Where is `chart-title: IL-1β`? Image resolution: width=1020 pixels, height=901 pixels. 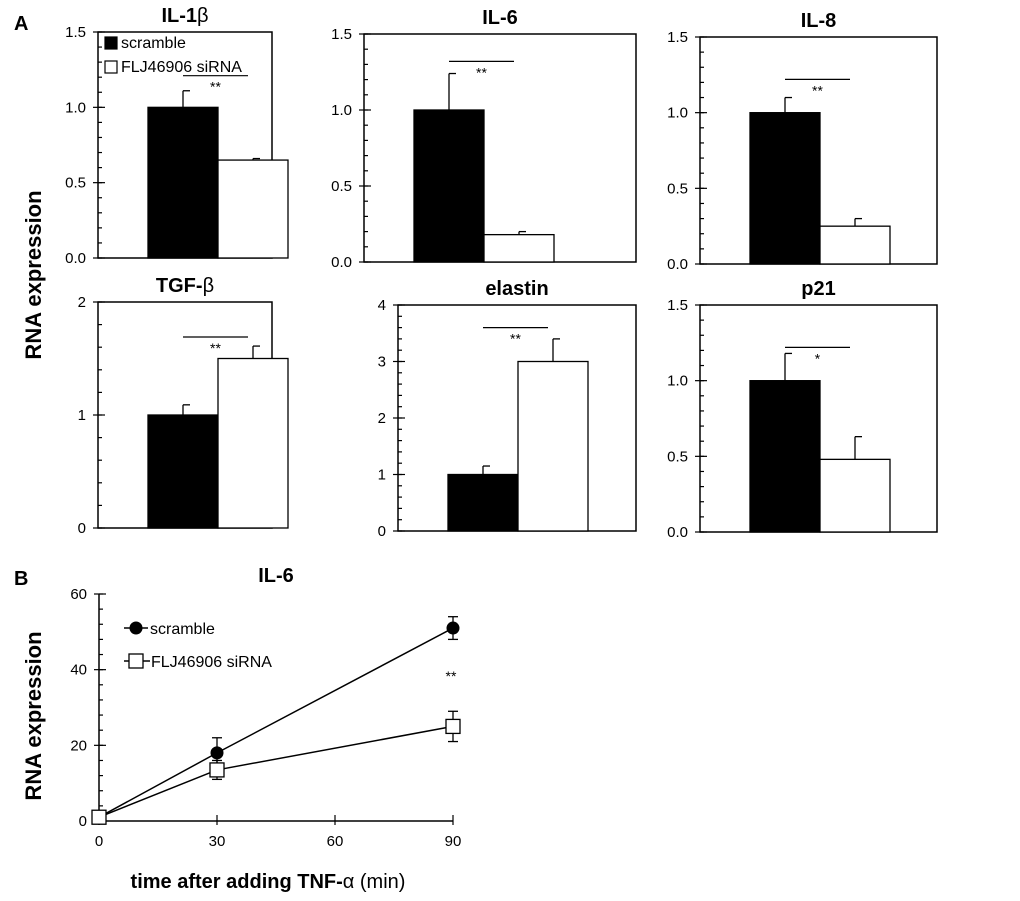
chart-title: IL-1β is located at coordinates (184, 16).